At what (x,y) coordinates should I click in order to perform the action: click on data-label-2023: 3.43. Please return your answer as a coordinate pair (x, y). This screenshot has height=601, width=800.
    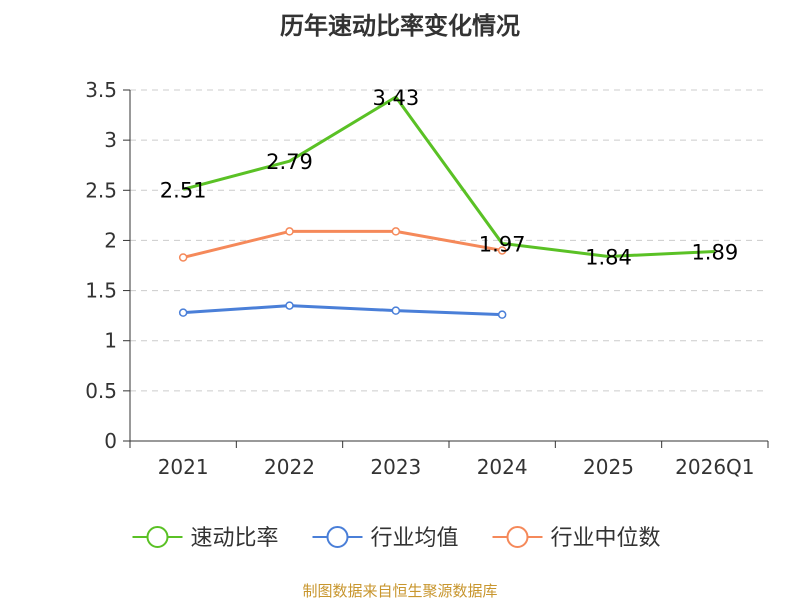
    Looking at the image, I should click on (395, 98).